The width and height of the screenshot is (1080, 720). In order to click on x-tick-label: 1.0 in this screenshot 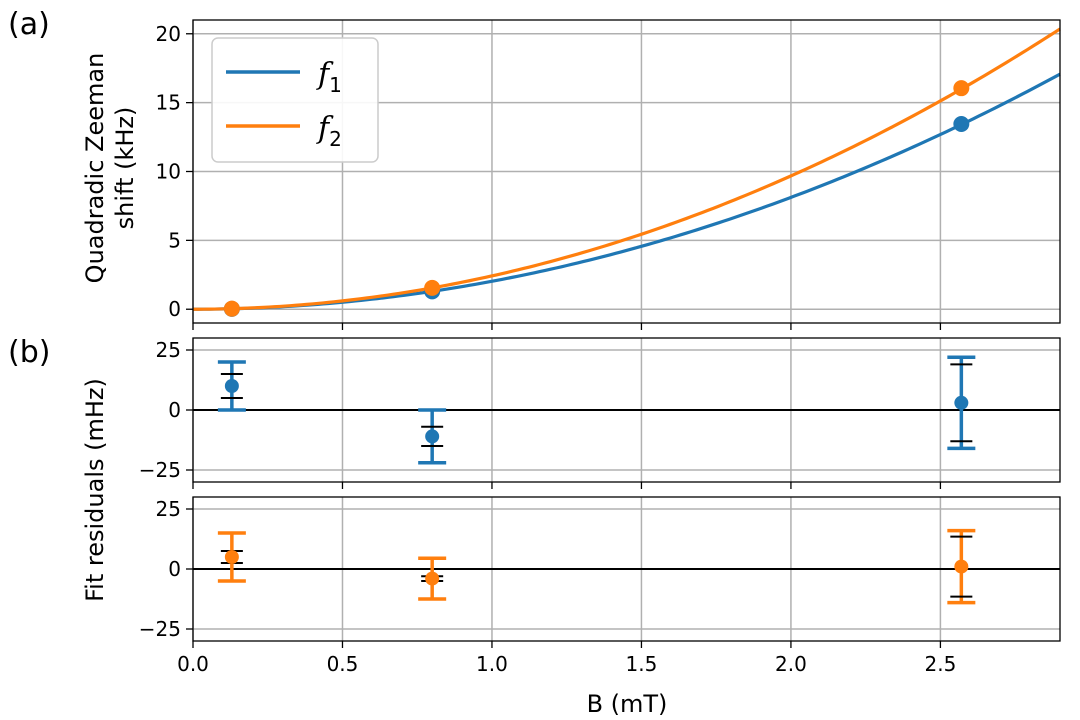, I will do `click(492, 664)`.